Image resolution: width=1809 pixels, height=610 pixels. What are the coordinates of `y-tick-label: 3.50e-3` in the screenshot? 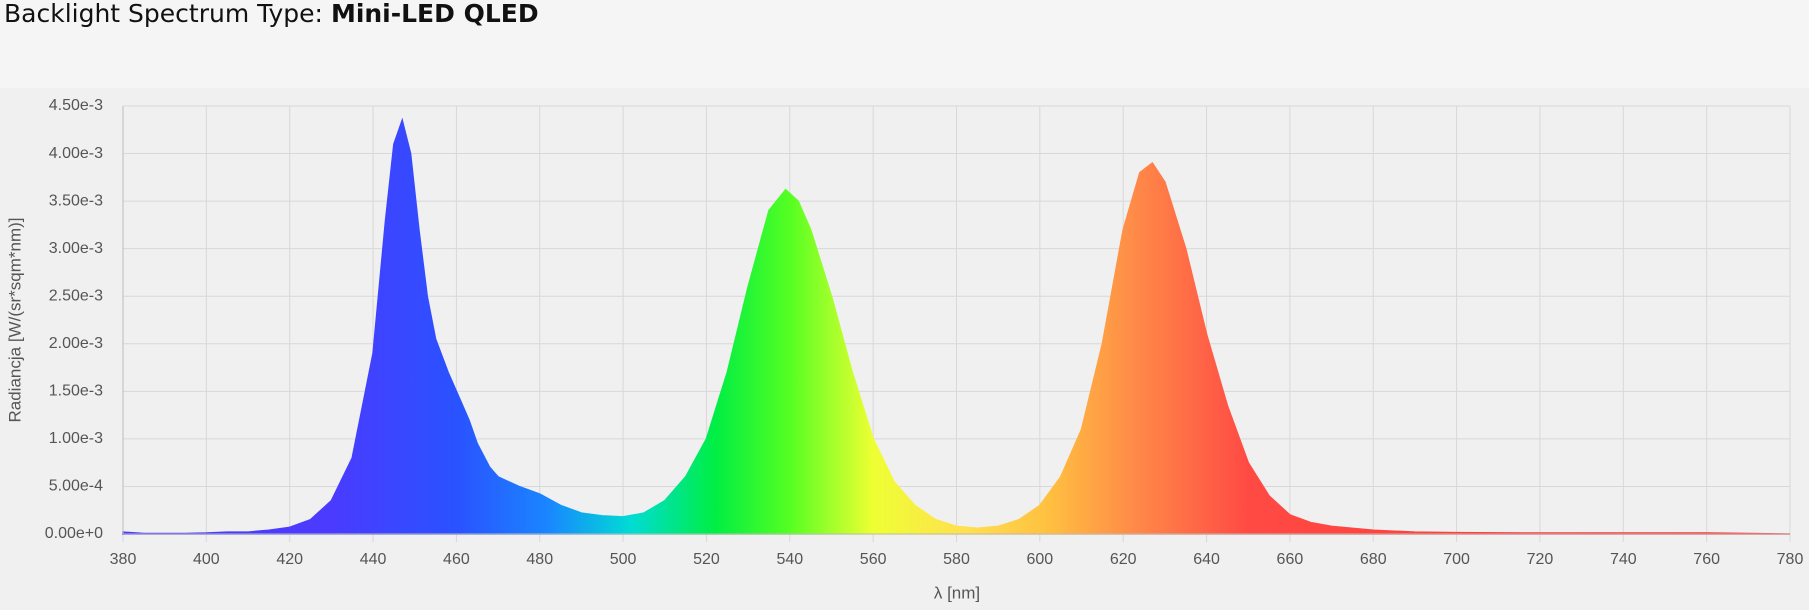 It's located at (76, 200).